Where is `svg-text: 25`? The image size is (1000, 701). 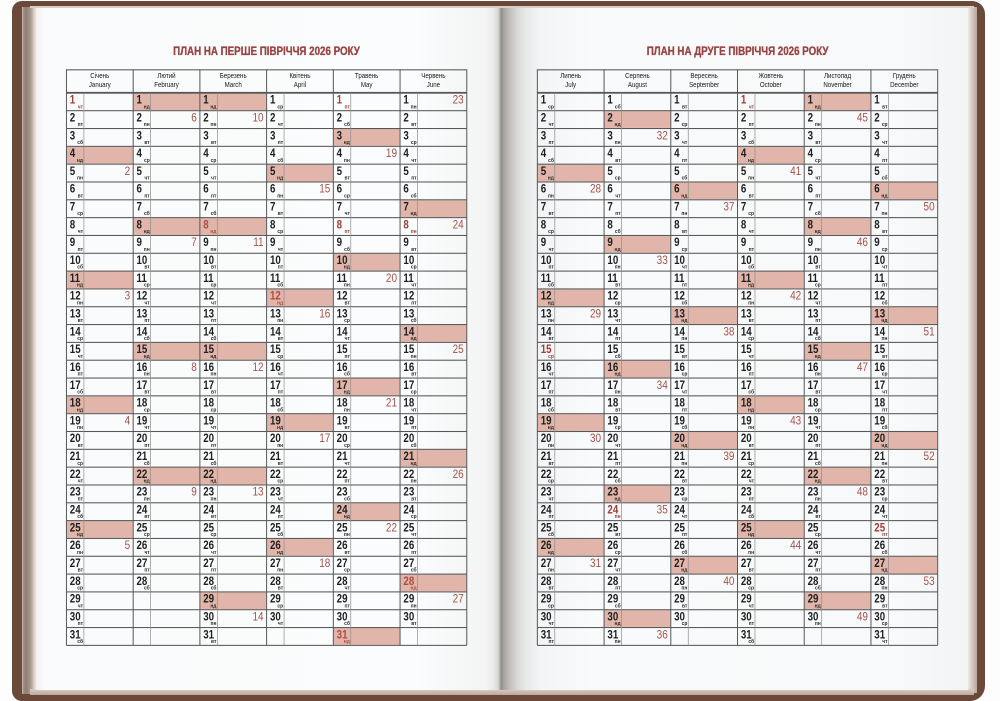
svg-text: 25 is located at coordinates (342, 528).